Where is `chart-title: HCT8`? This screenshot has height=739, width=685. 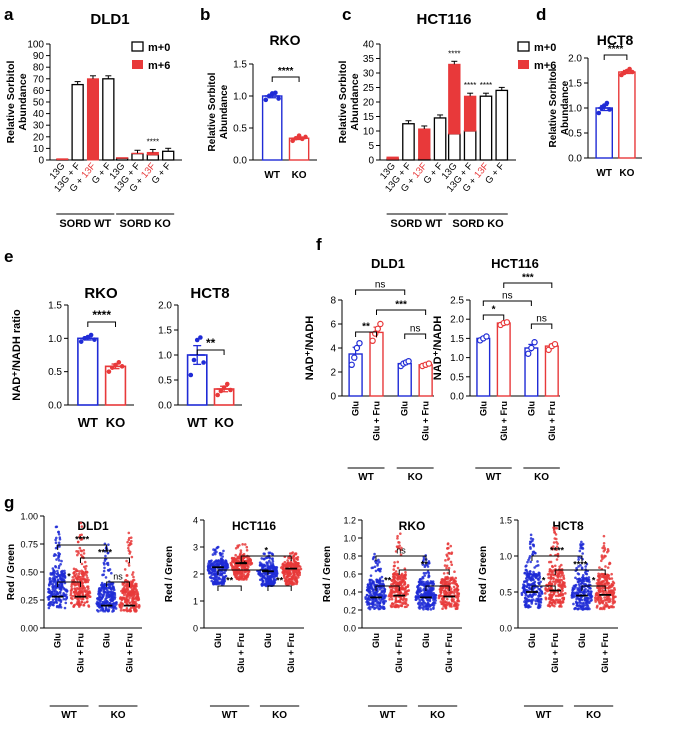
chart-title: HCT8 is located at coordinates (615, 40).